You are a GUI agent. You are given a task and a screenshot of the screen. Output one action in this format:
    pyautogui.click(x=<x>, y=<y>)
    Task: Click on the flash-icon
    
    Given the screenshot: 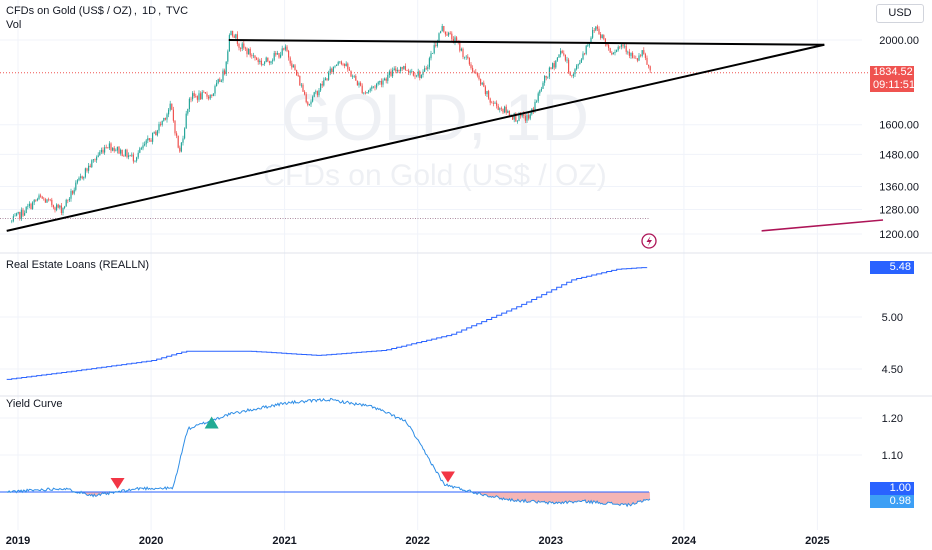 What is the action you would take?
    pyautogui.click(x=649, y=241)
    